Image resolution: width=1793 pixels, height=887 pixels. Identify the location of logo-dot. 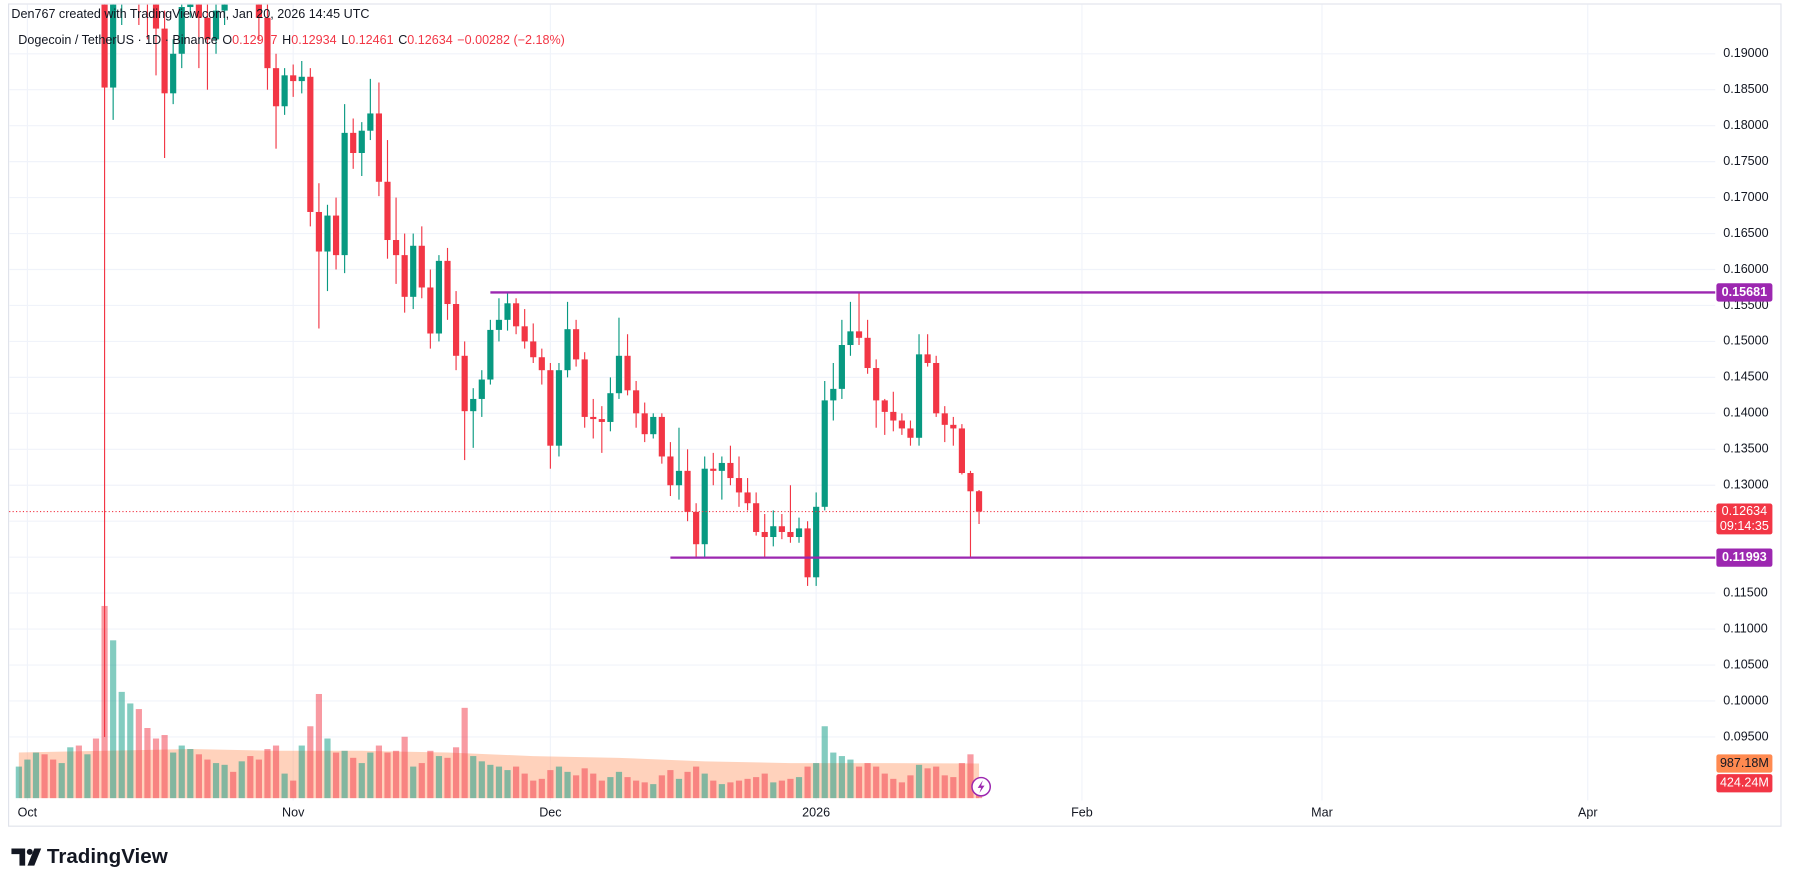
(29, 851).